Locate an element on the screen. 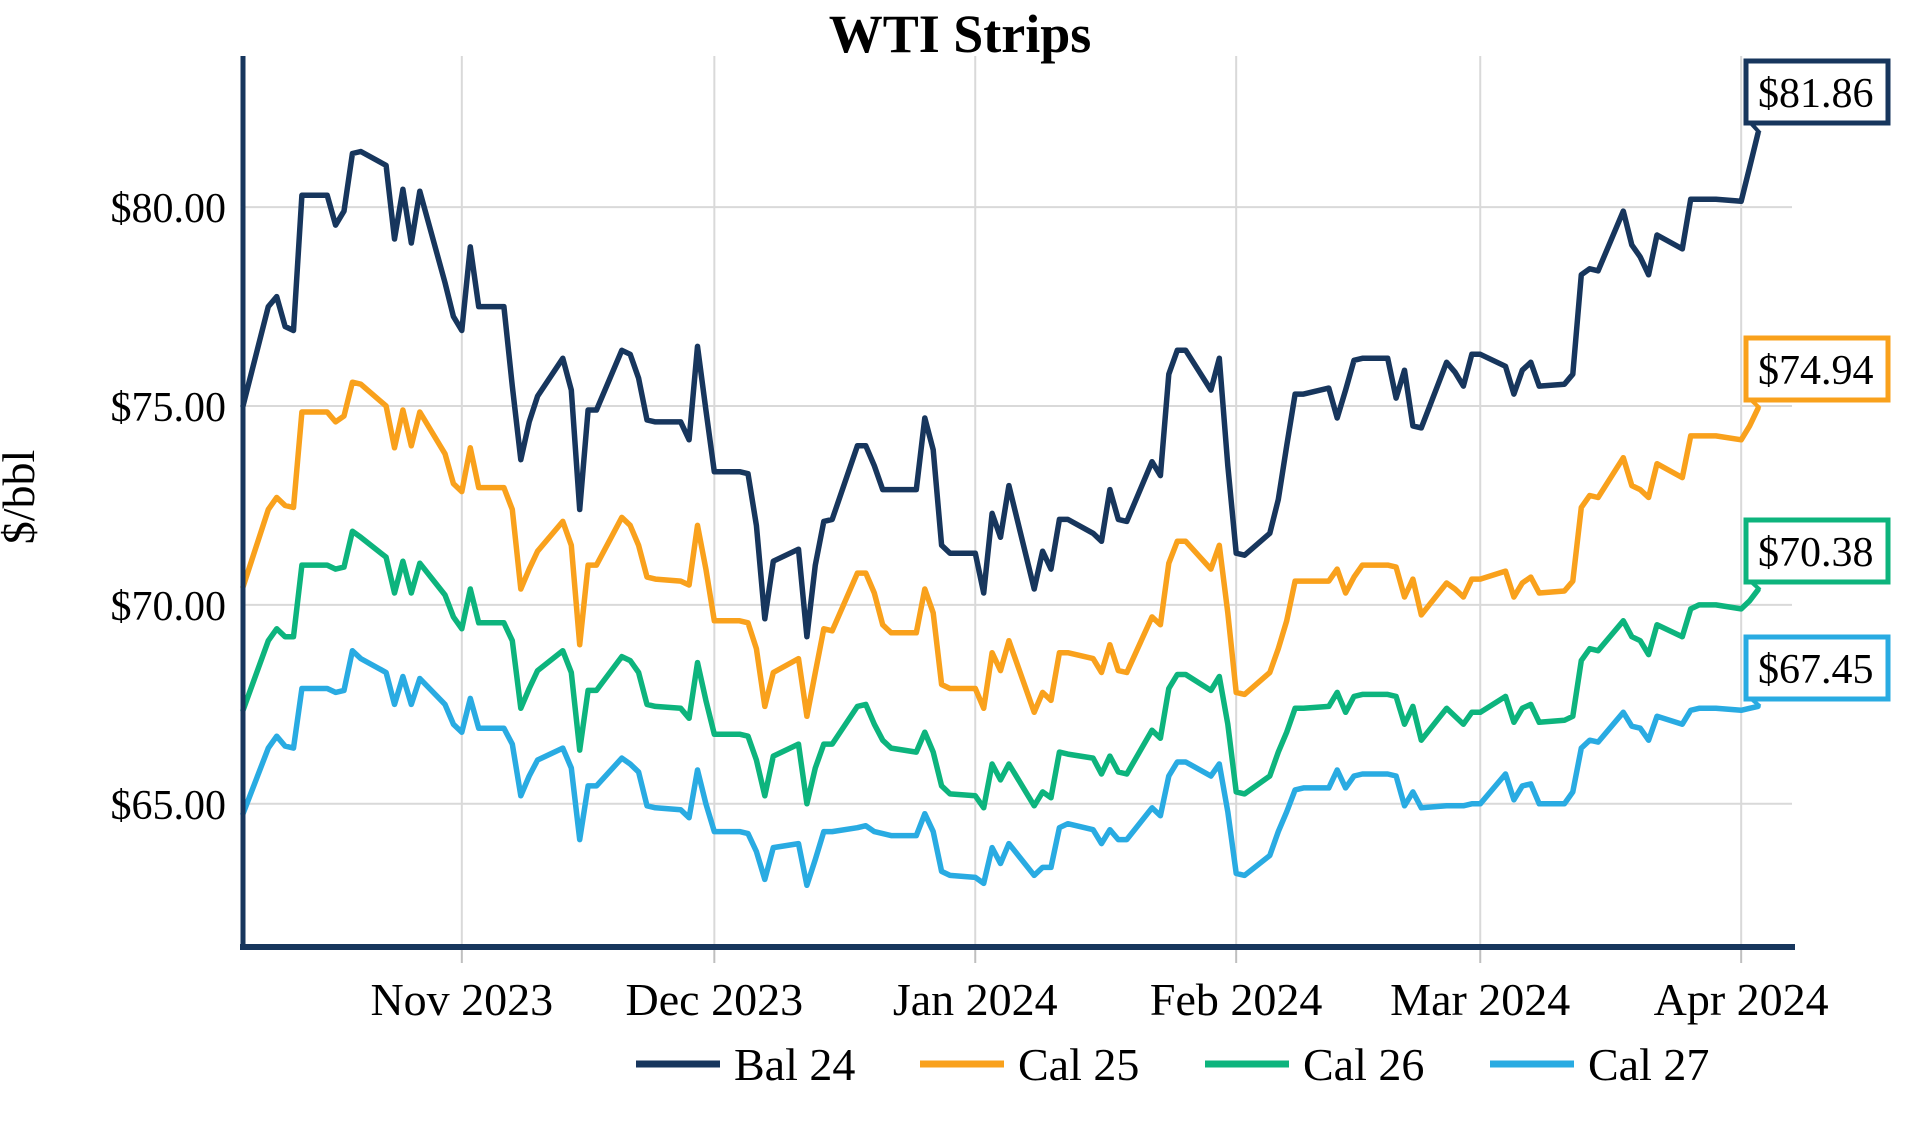 This screenshot has width=1920, height=1128. x-tick-label: Dec 2023 is located at coordinates (715, 999).